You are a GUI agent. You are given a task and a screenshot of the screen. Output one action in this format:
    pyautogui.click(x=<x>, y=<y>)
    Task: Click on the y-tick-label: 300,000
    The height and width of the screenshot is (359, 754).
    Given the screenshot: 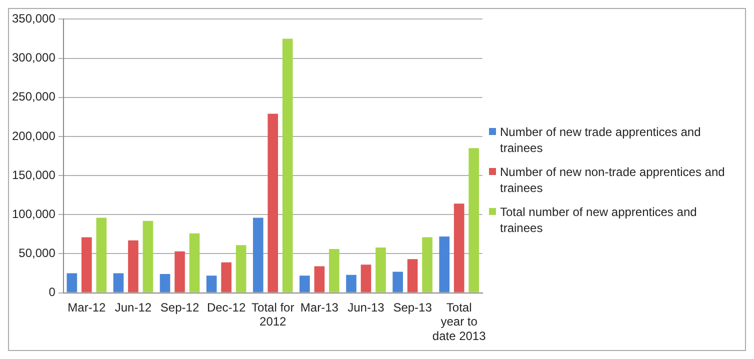 What is the action you would take?
    pyautogui.click(x=34, y=57)
    